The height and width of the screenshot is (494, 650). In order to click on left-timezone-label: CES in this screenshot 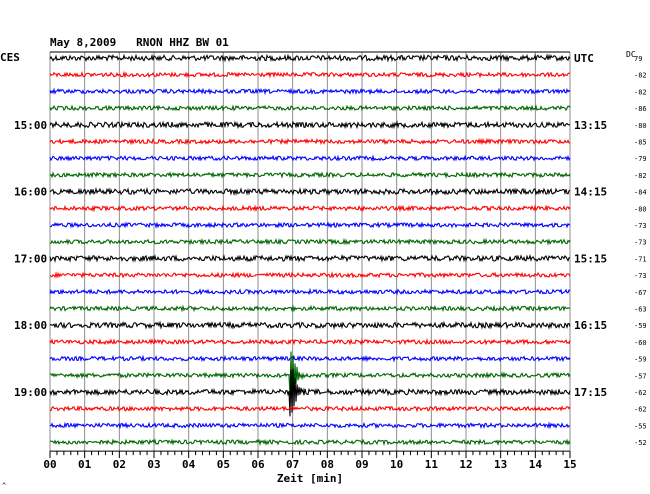, I will do `click(10, 57)`.